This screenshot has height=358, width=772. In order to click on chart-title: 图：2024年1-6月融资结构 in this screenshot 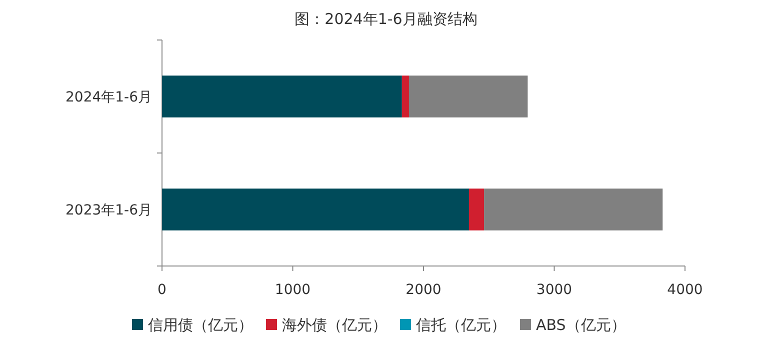, I will do `click(386, 19)`.